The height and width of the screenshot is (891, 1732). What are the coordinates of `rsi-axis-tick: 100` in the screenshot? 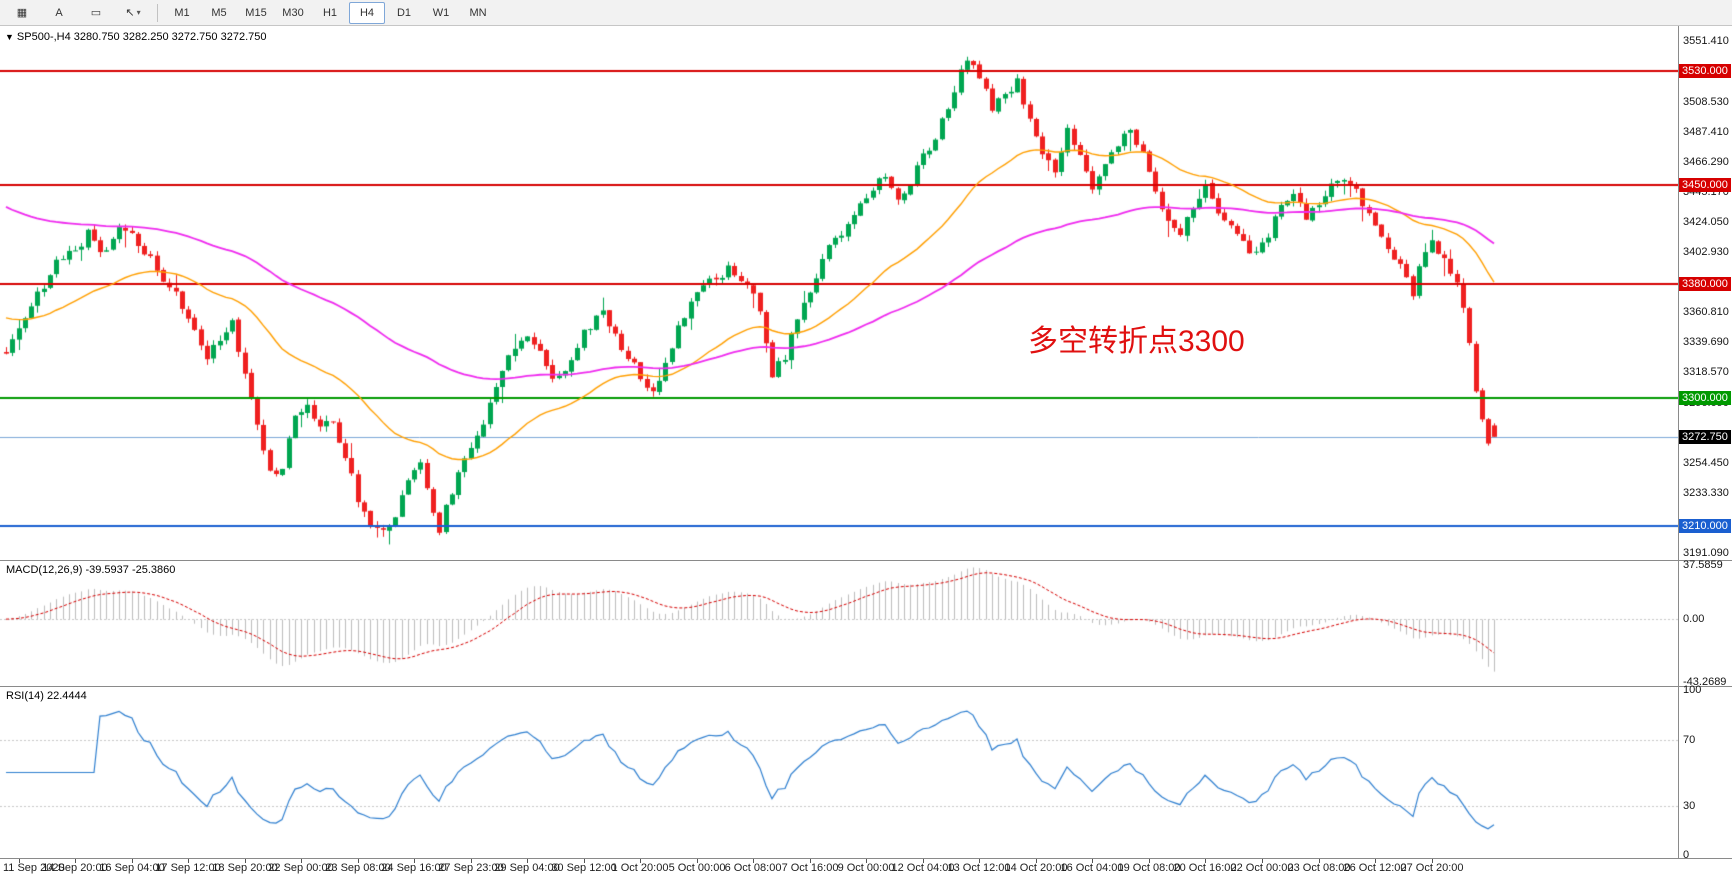 It's located at (1692, 690).